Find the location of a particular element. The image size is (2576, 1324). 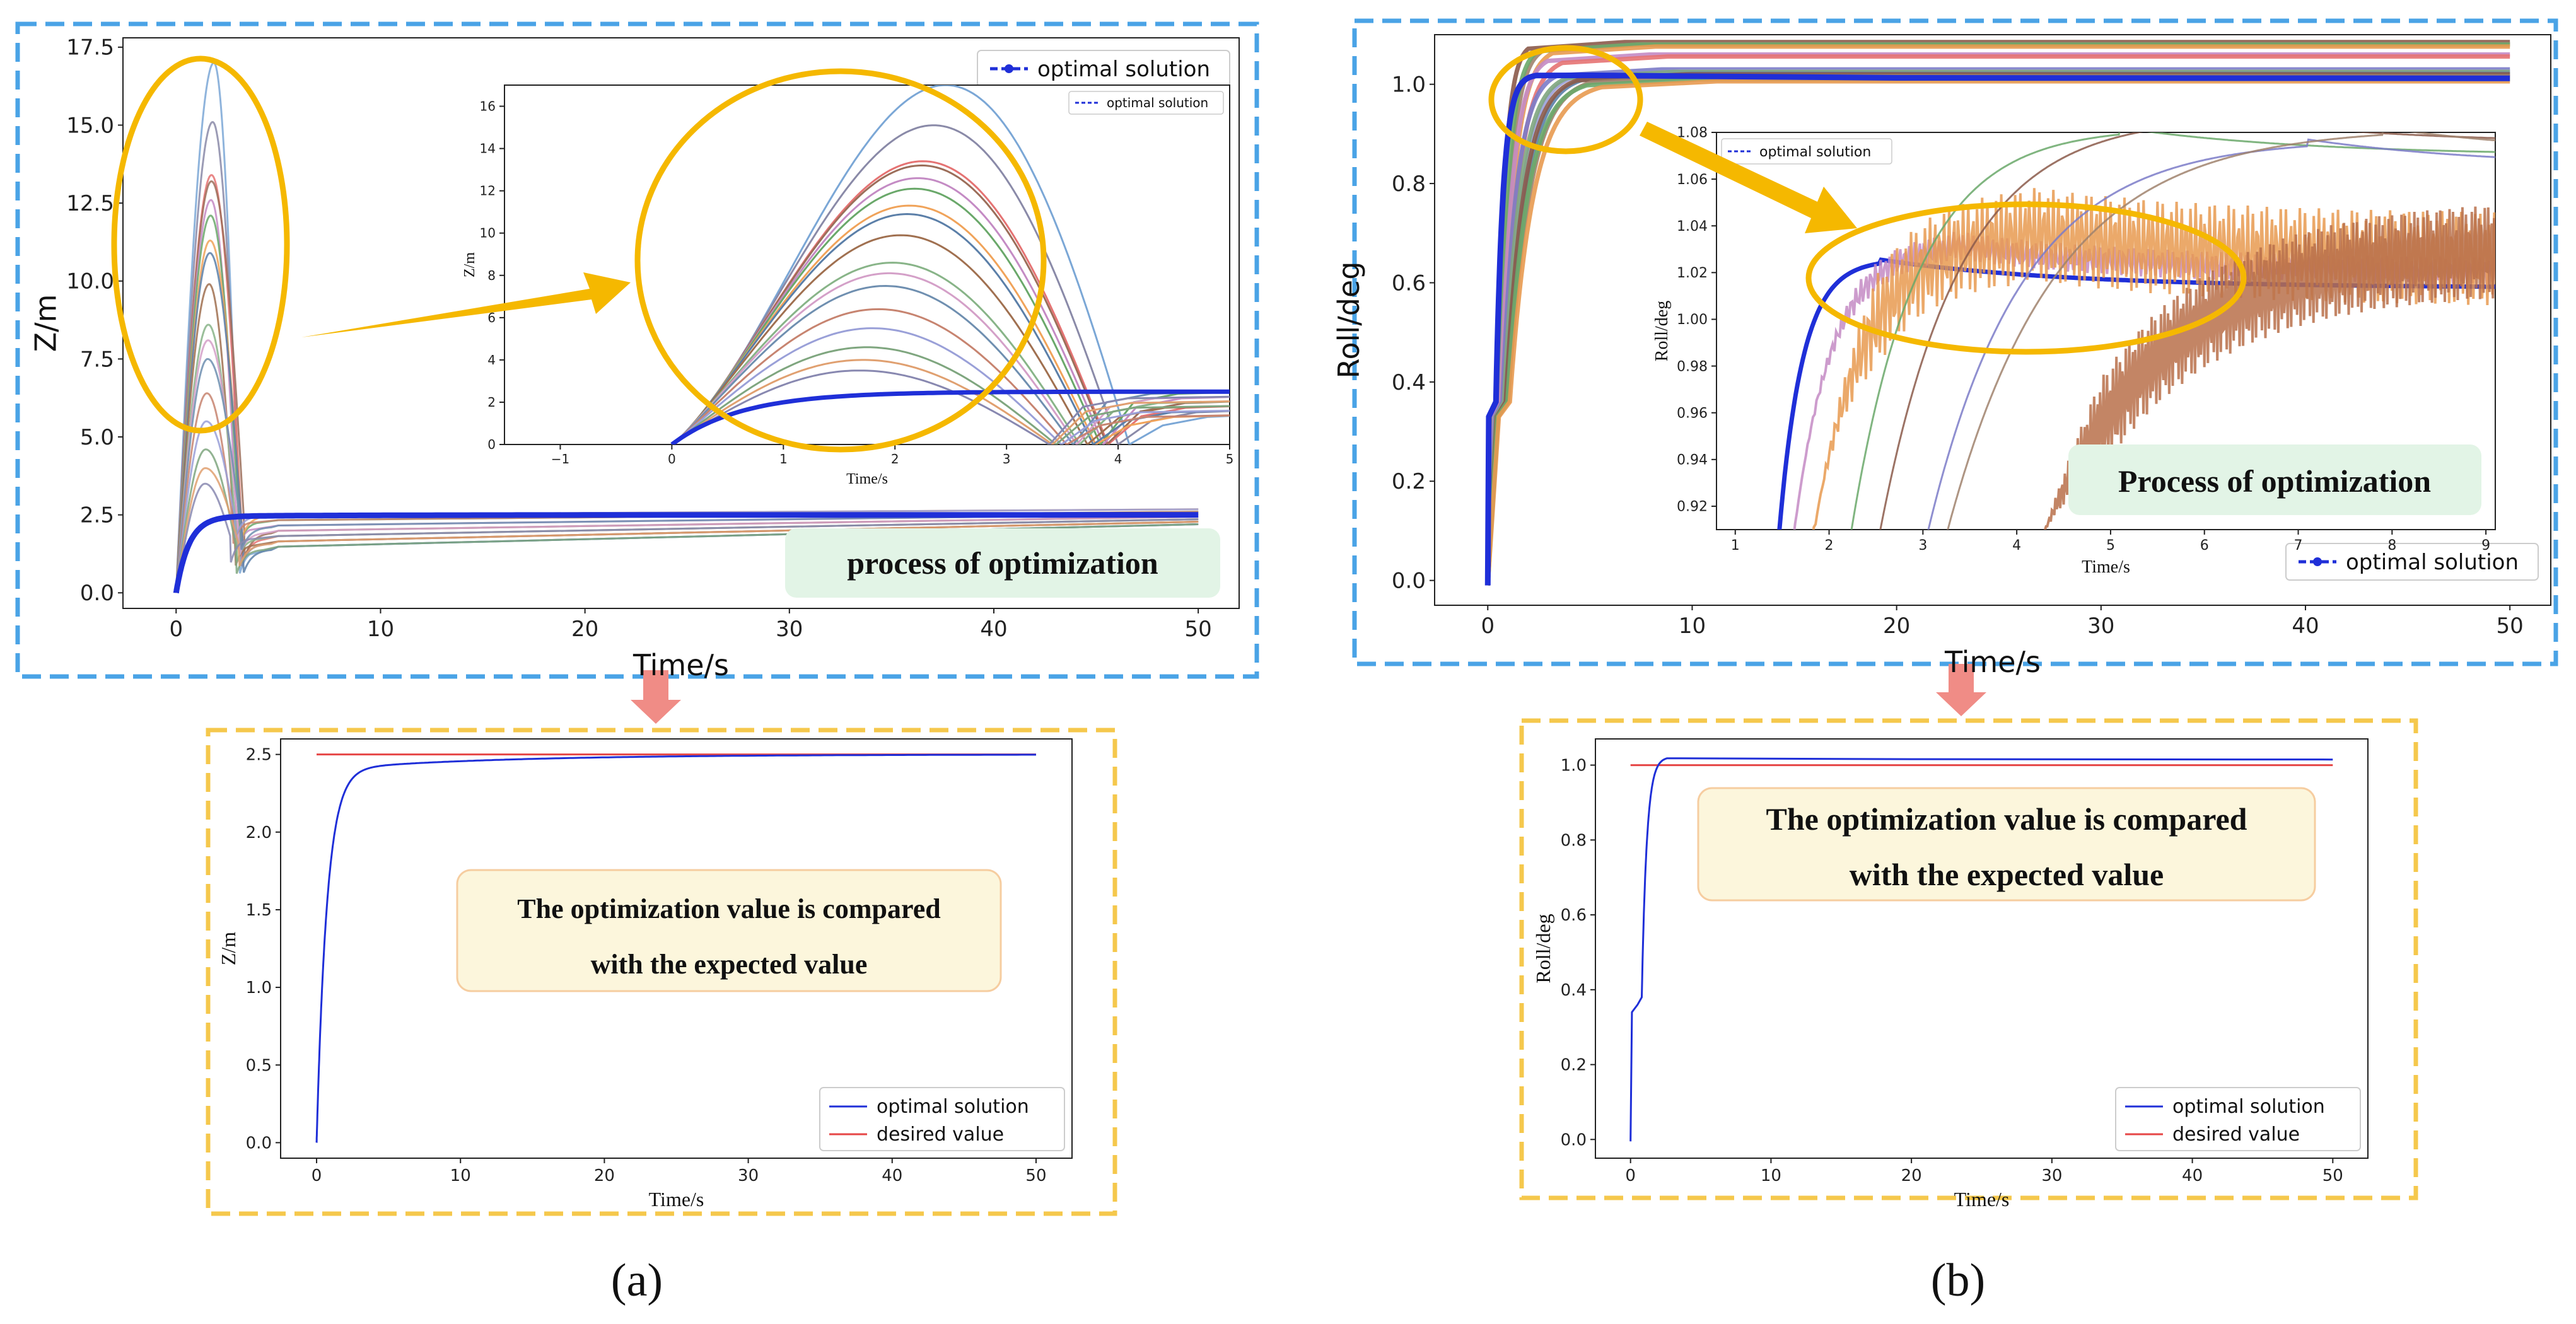

a_bottom-xlabel: Time/s is located at coordinates (677, 1200).